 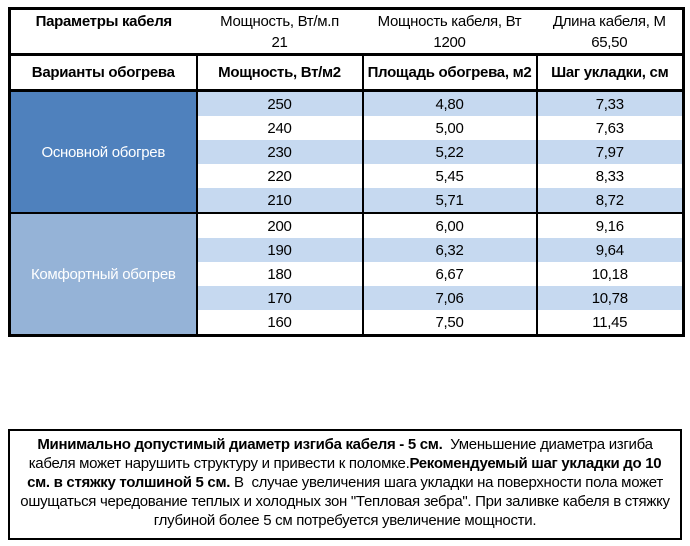 I want to click on section-name-comfort: Комфортный обогрев, so click(x=103, y=274).